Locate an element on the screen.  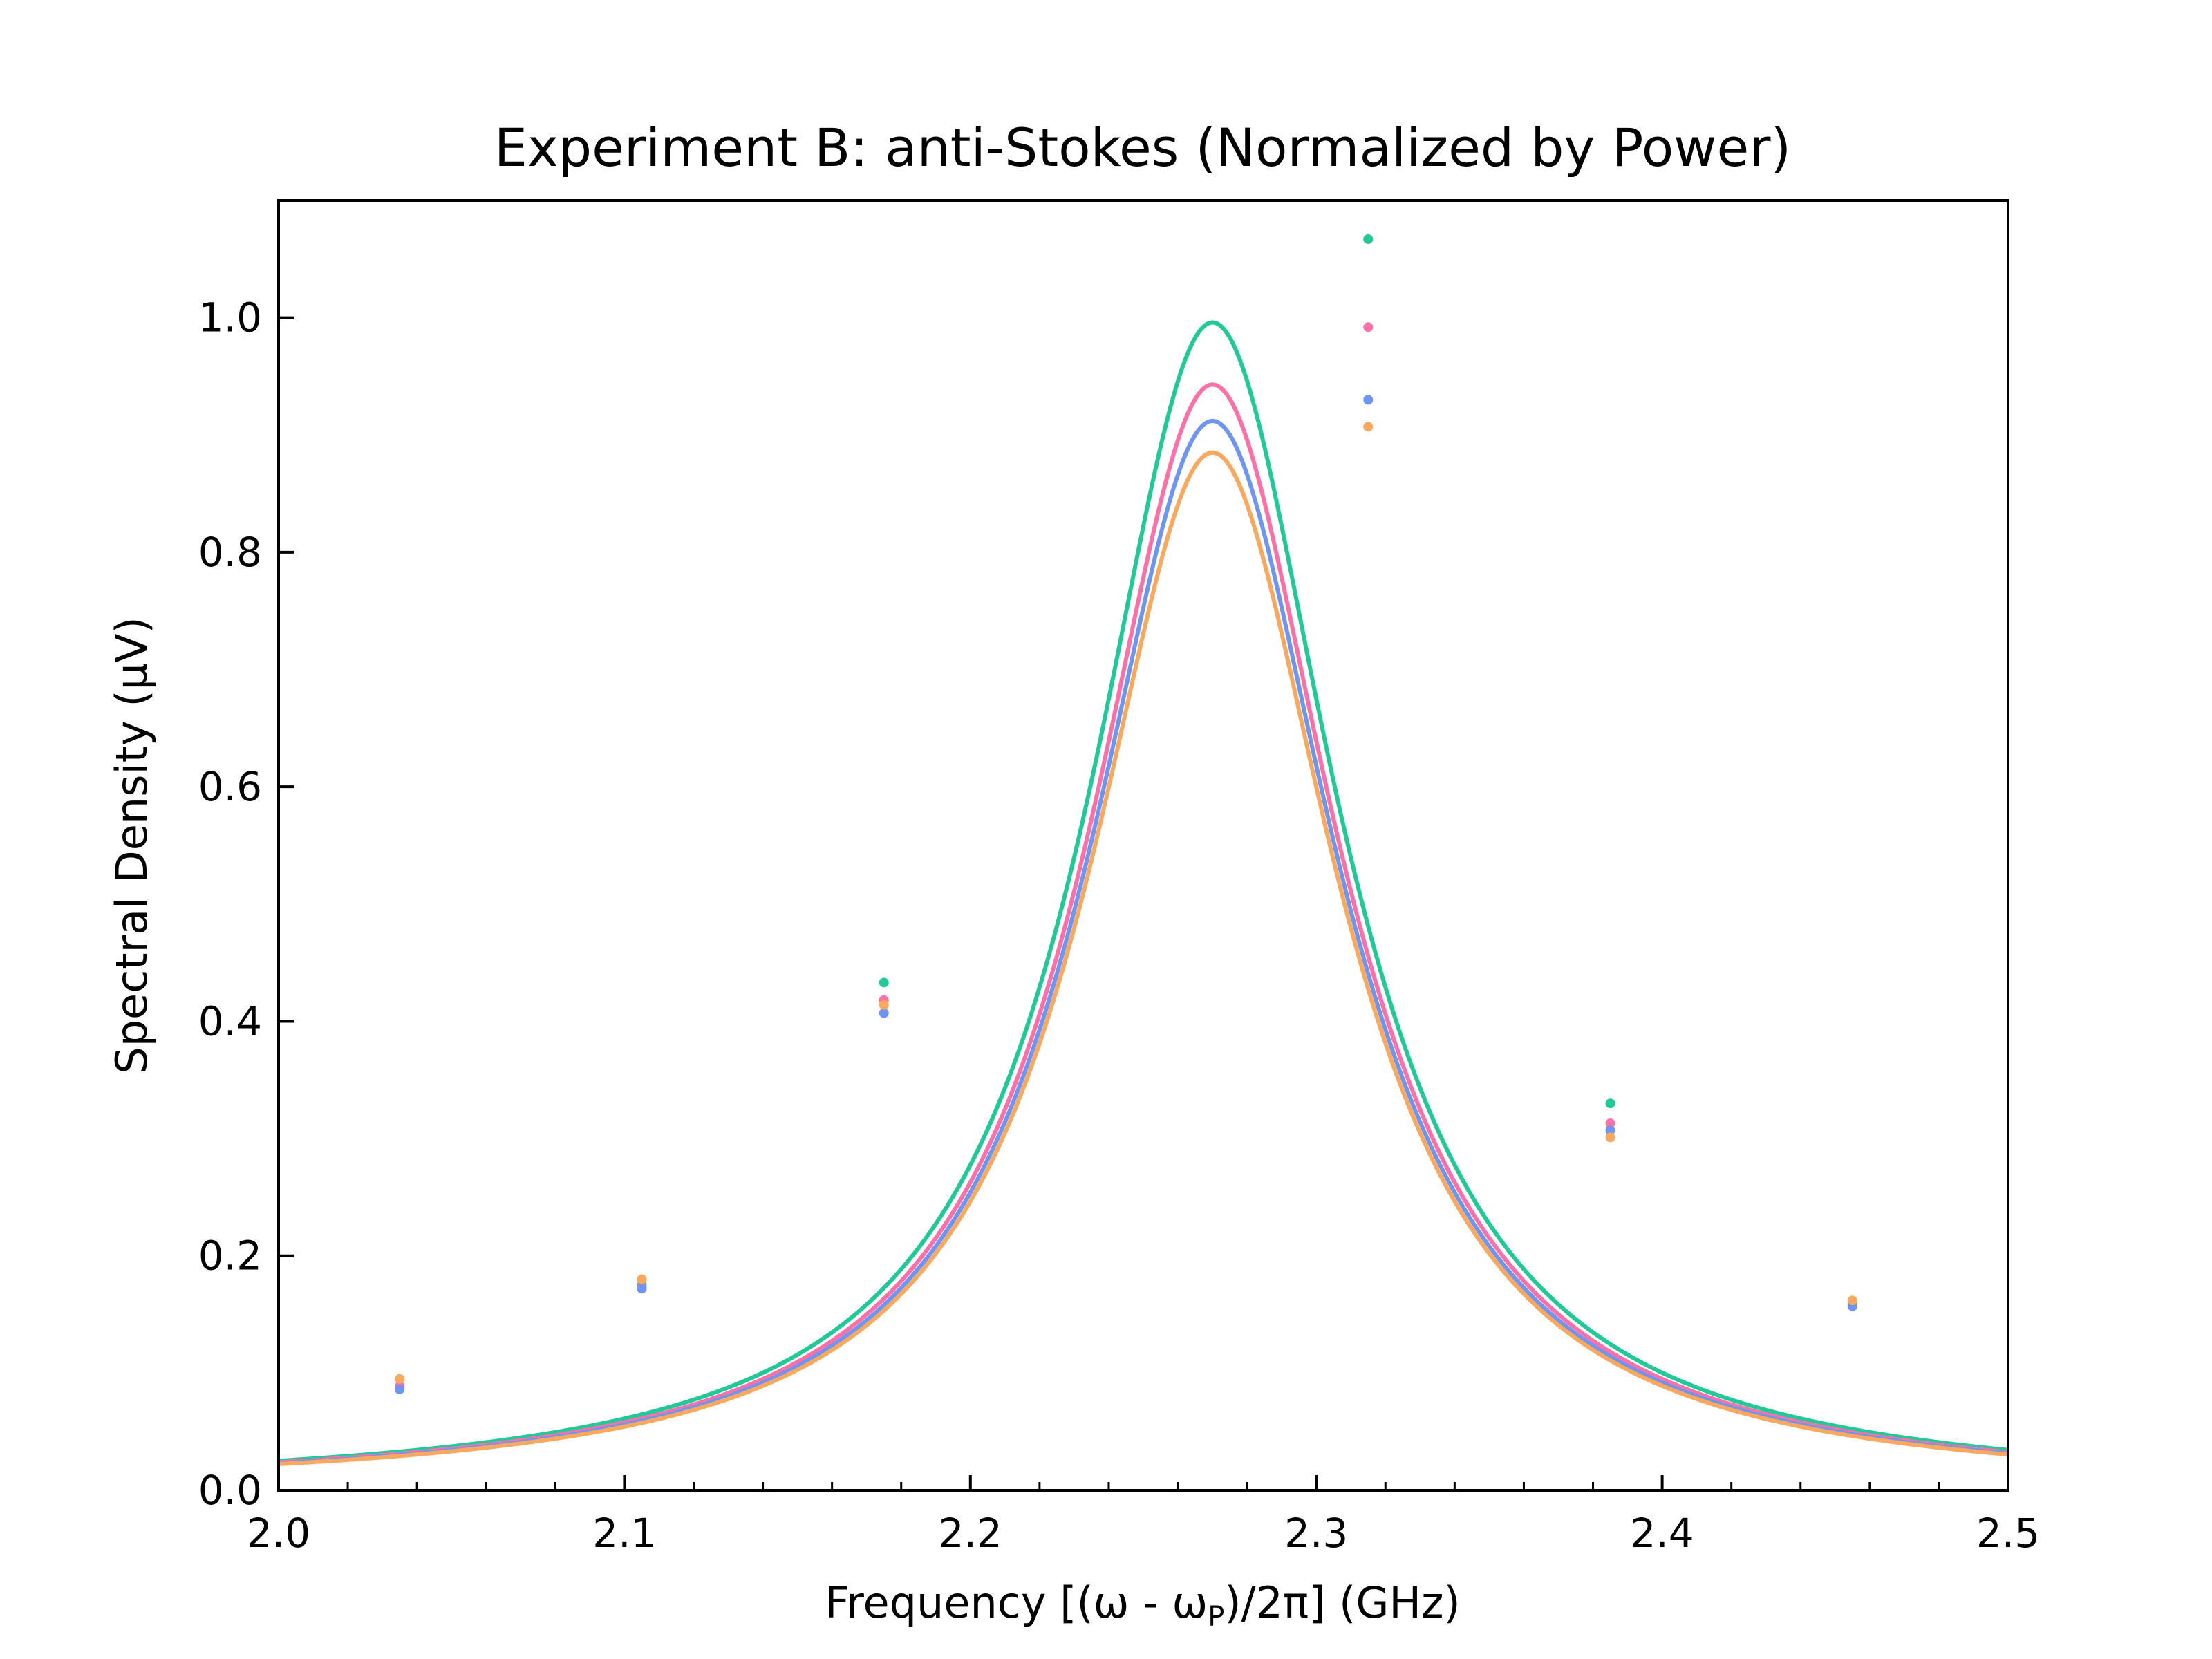
y-tick-label: 0.6 is located at coordinates (230, 786).